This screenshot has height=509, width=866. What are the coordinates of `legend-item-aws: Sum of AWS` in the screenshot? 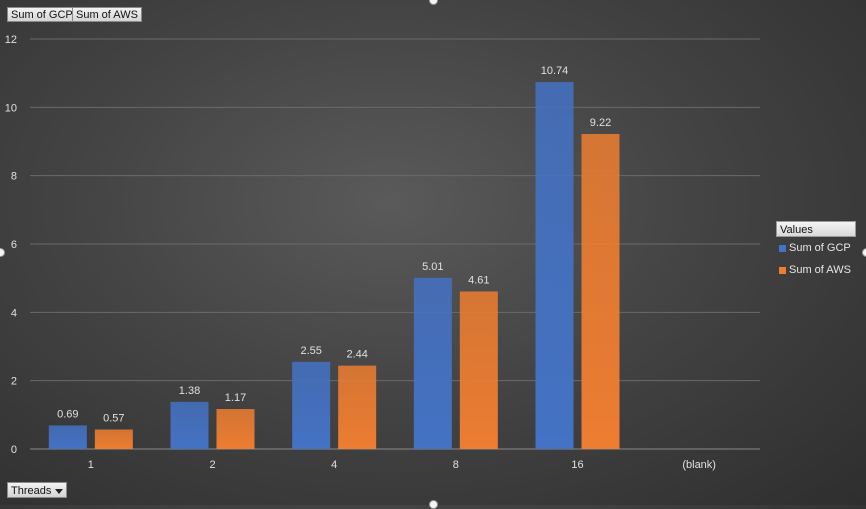 It's located at (816, 270).